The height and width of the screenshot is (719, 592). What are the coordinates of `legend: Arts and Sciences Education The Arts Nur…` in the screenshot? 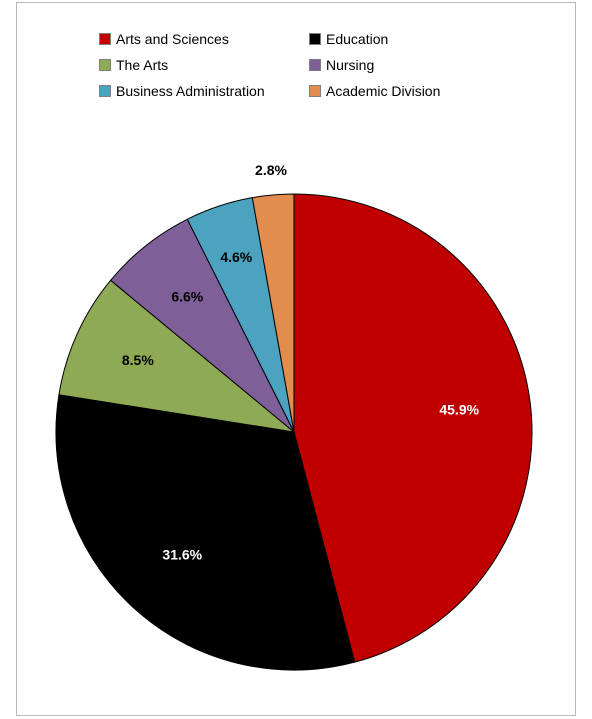 It's located at (329, 65).